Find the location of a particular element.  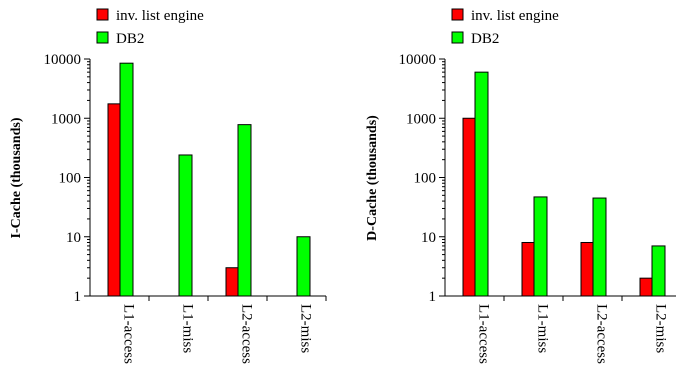

bar-inv-list-engine-l2-miss is located at coordinates (646, 287).